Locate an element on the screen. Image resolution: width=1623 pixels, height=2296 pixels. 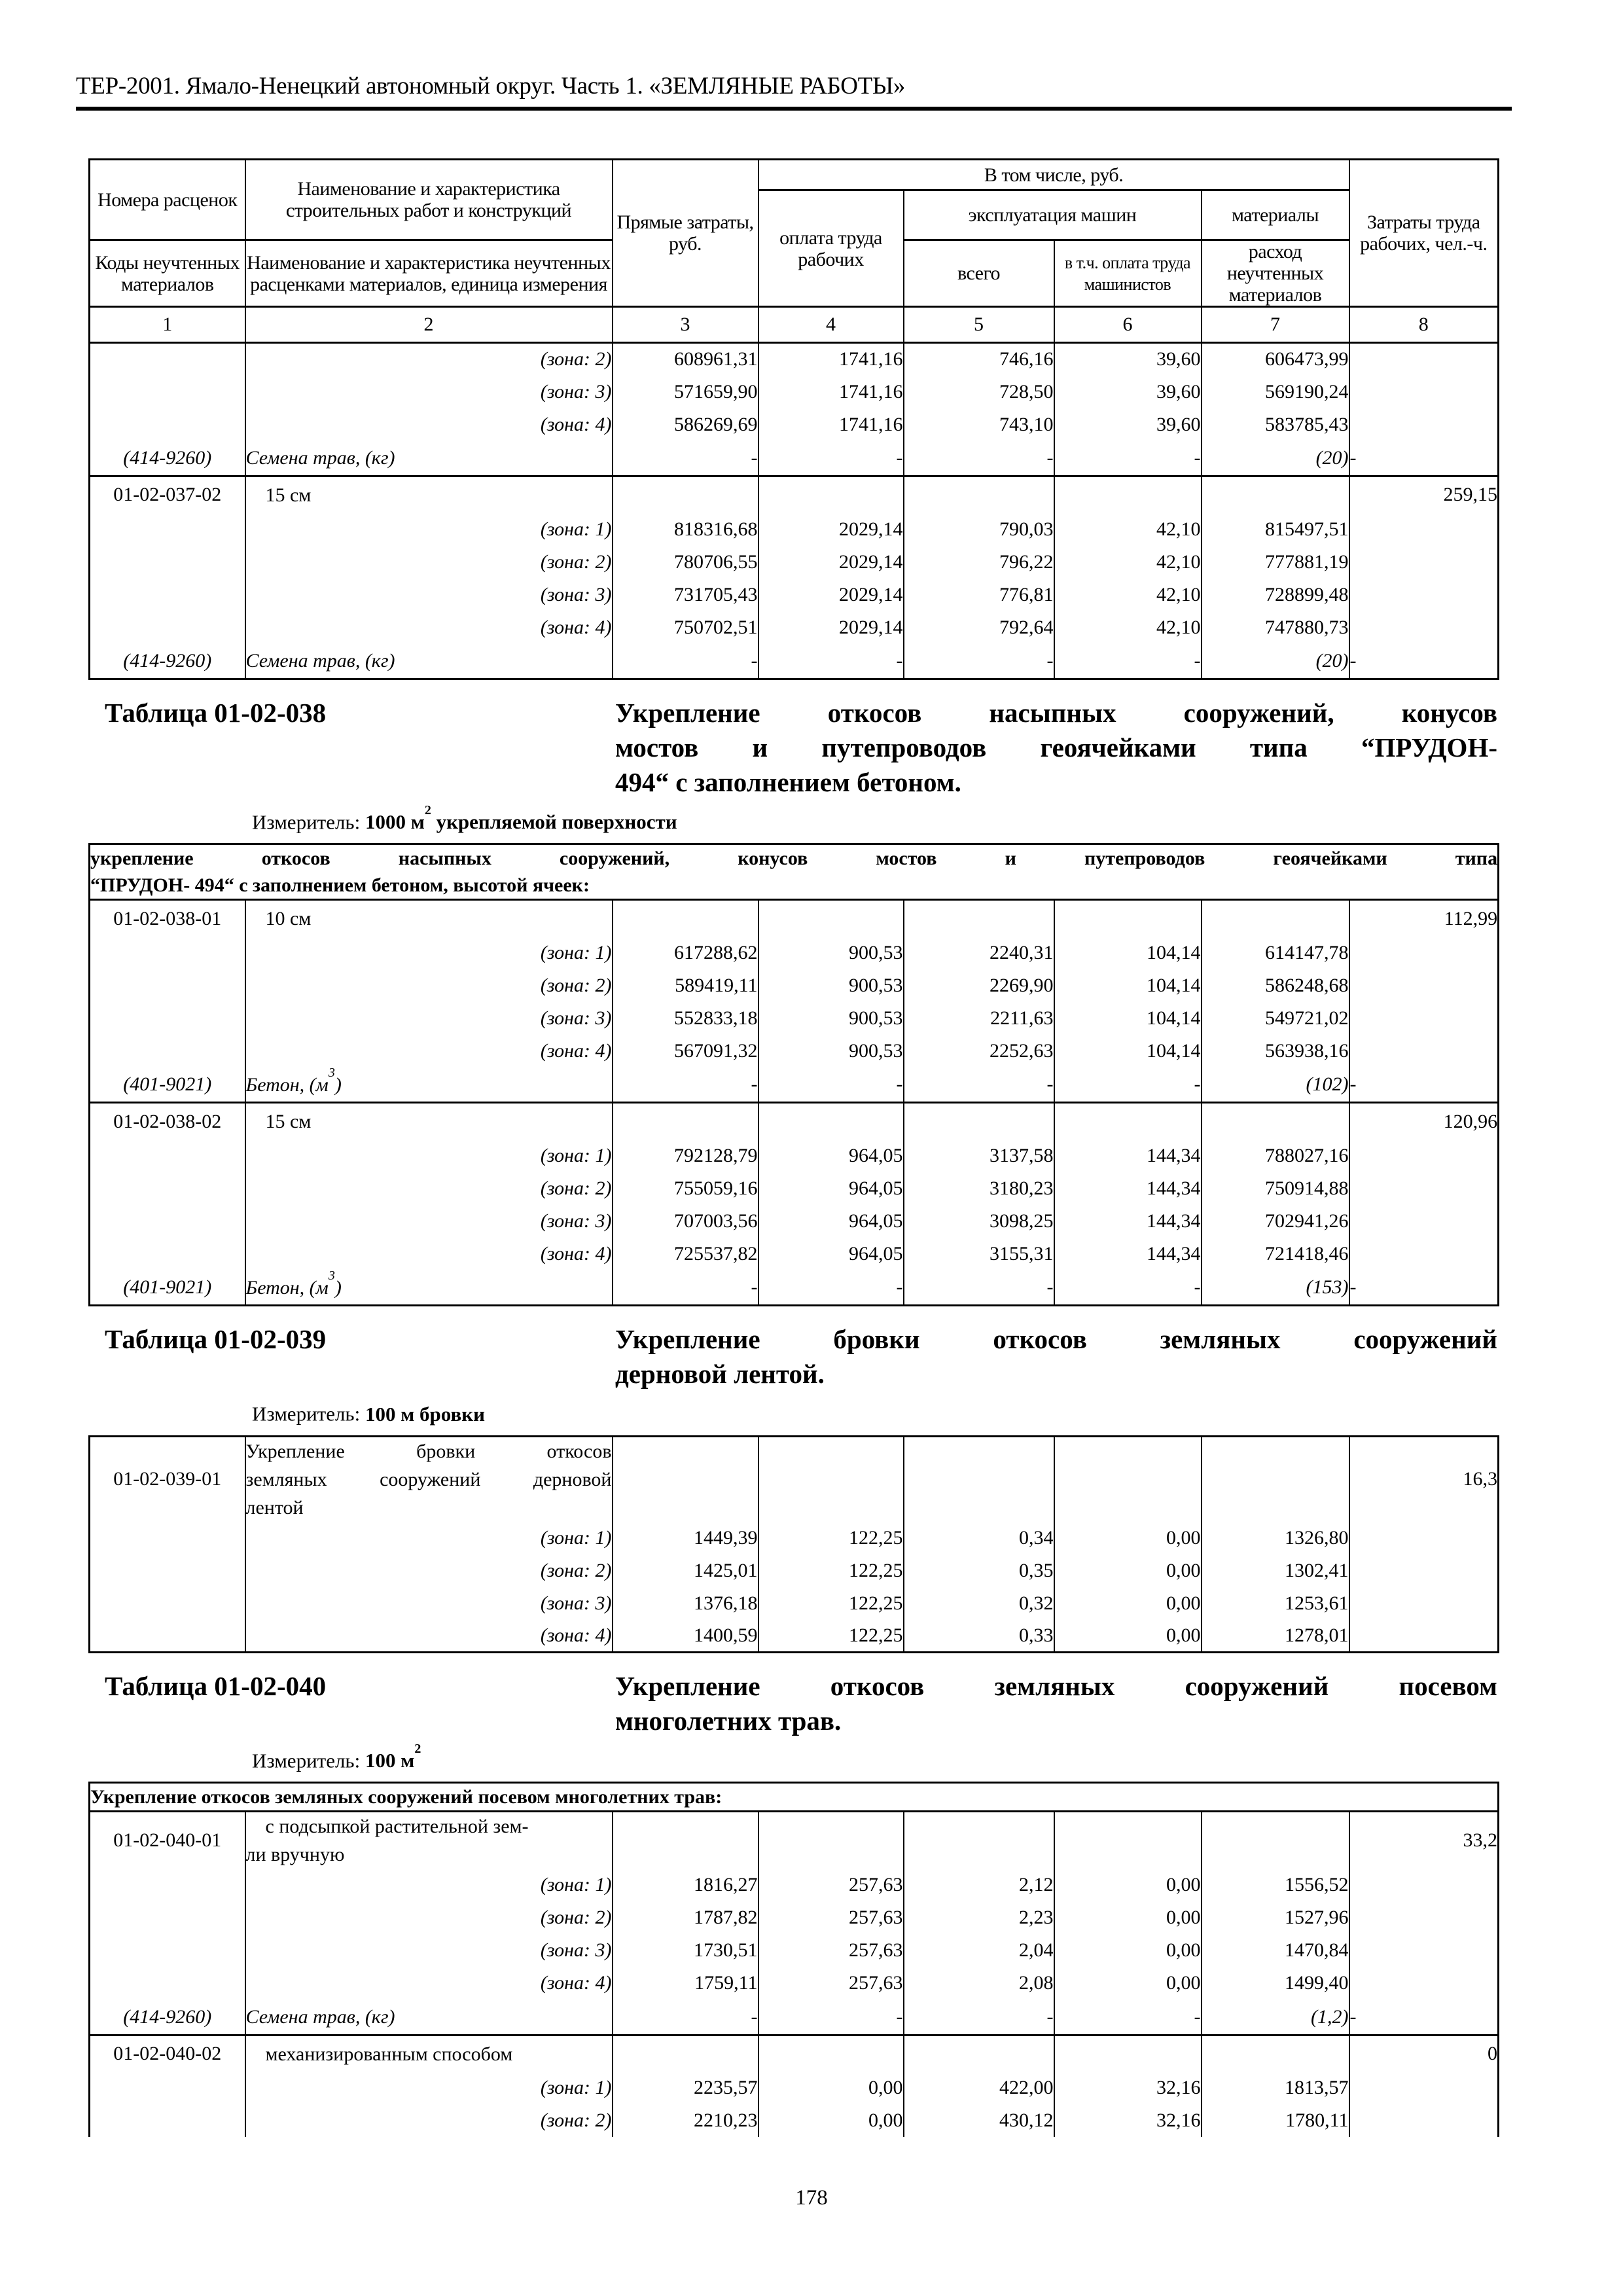
section-title-line: дерновой лентой. is located at coordinates (720, 1374).